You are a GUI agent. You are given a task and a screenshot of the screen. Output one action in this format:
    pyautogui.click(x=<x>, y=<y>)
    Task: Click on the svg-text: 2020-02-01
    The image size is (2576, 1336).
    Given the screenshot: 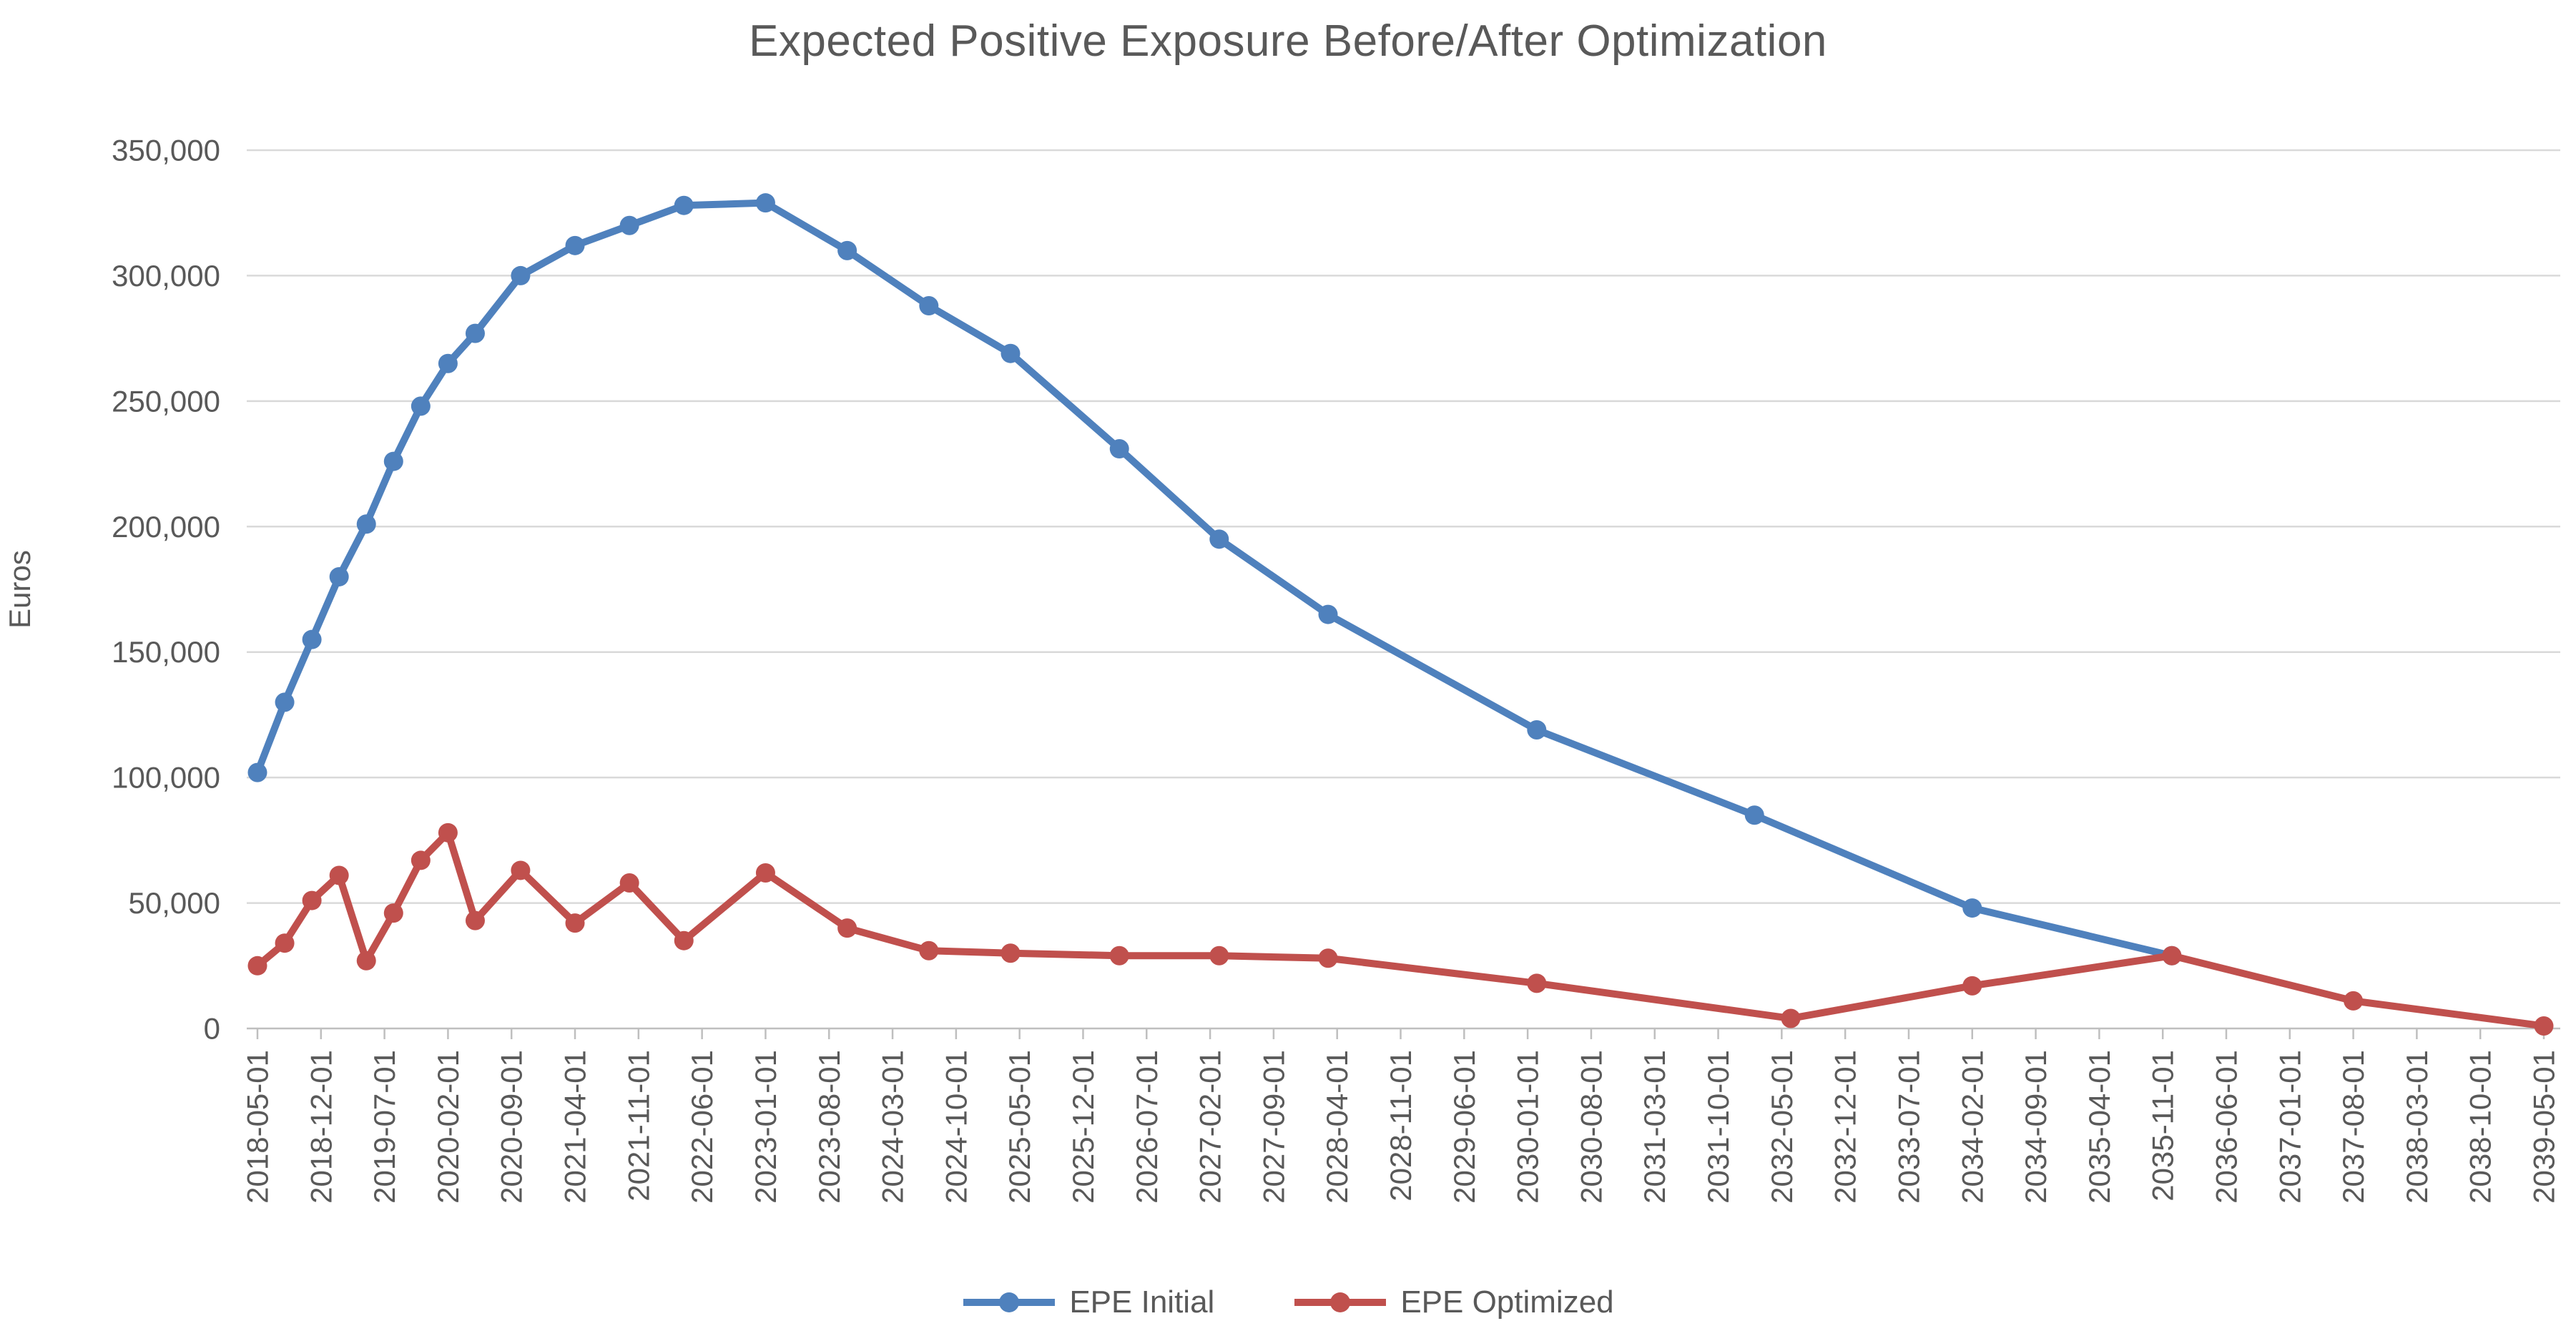 What is the action you would take?
    pyautogui.click(x=448, y=1127)
    